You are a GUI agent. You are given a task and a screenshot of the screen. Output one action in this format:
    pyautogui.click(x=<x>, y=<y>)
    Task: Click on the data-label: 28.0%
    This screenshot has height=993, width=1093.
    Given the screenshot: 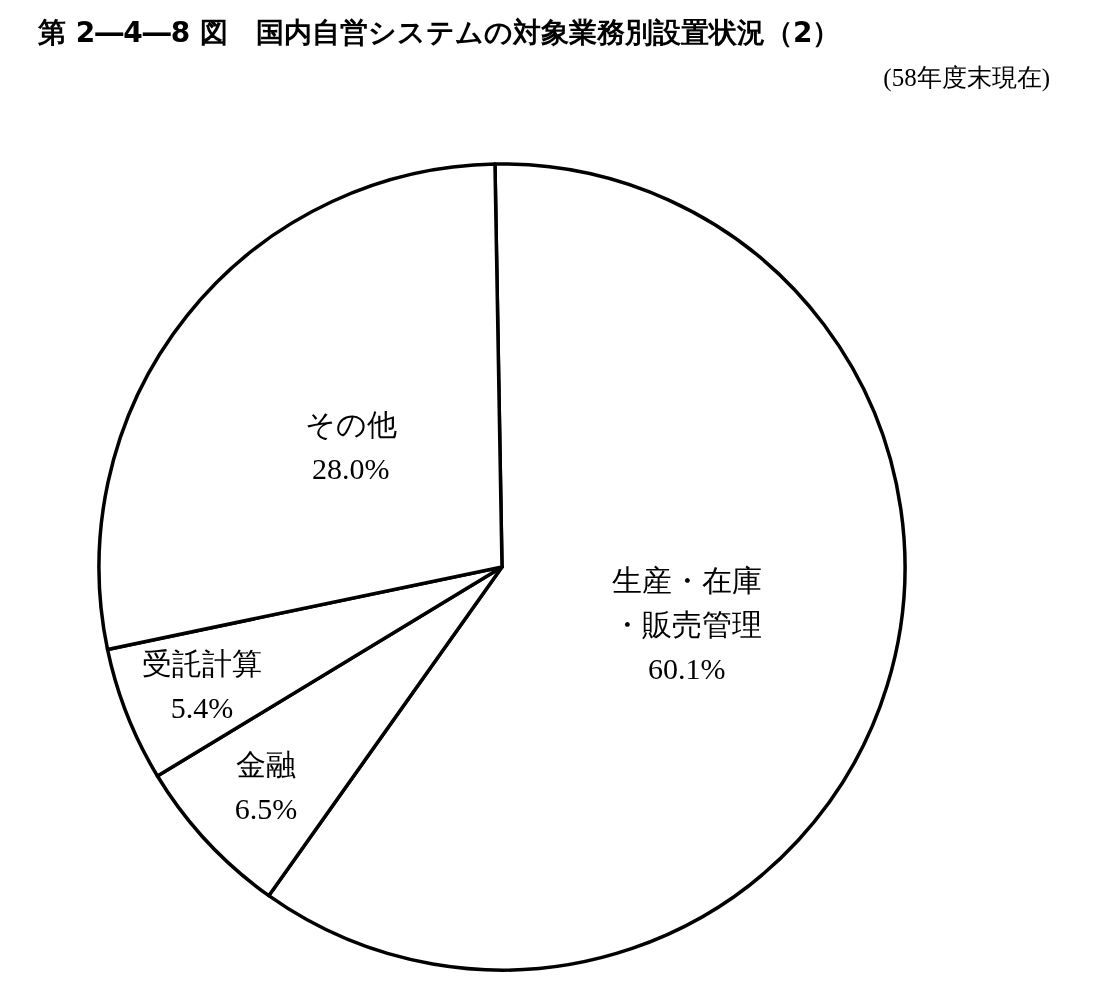 What is the action you would take?
    pyautogui.click(x=351, y=468)
    